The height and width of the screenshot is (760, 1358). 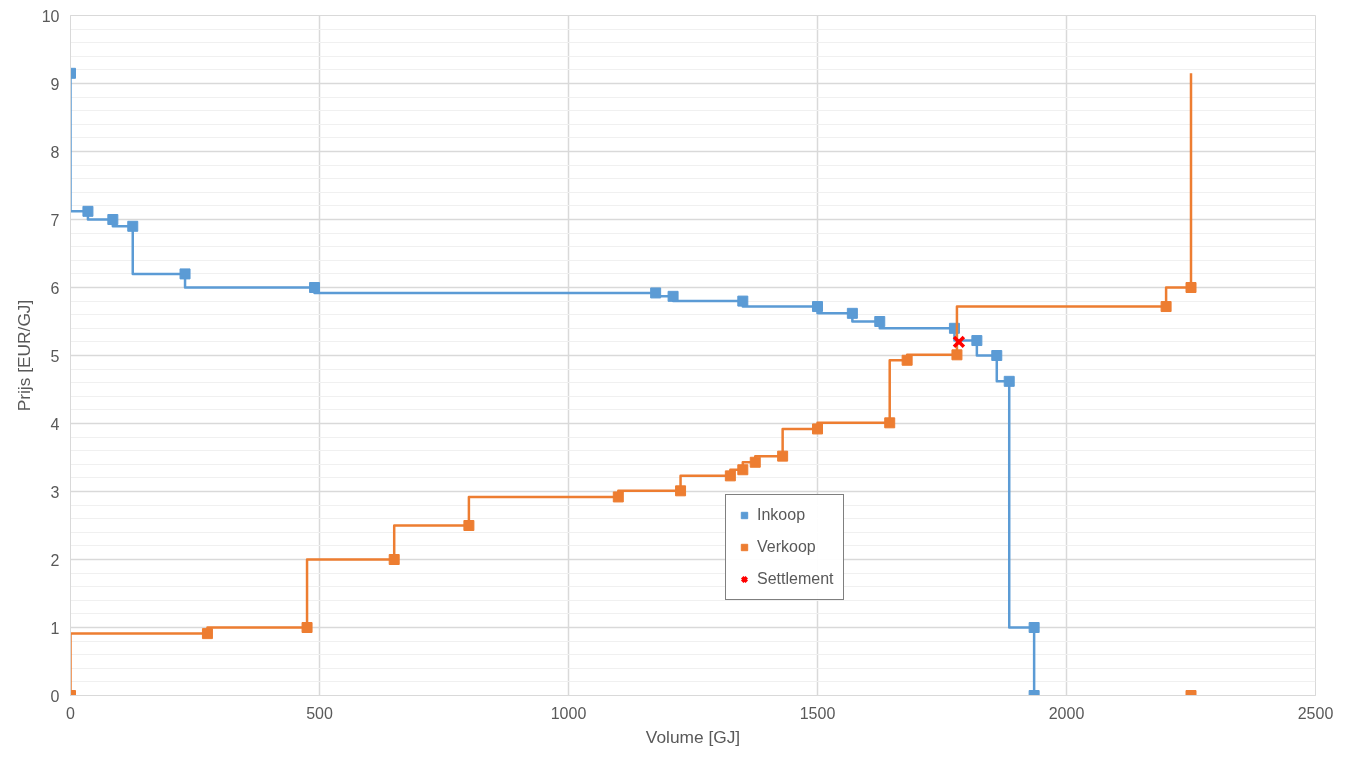 What do you see at coordinates (693, 736) in the screenshot?
I see `x-axis-title: Volume [GJ]` at bounding box center [693, 736].